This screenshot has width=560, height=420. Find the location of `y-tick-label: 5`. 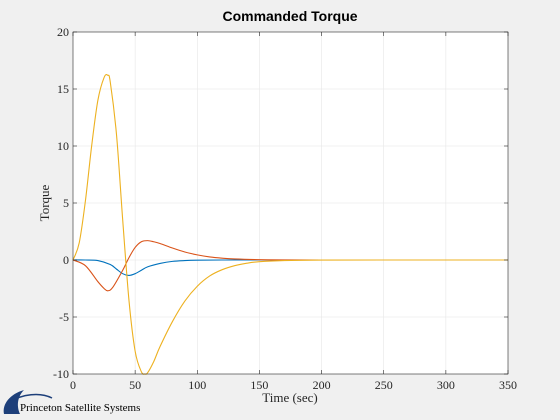

y-tick-label: 5 is located at coordinates (66, 203).